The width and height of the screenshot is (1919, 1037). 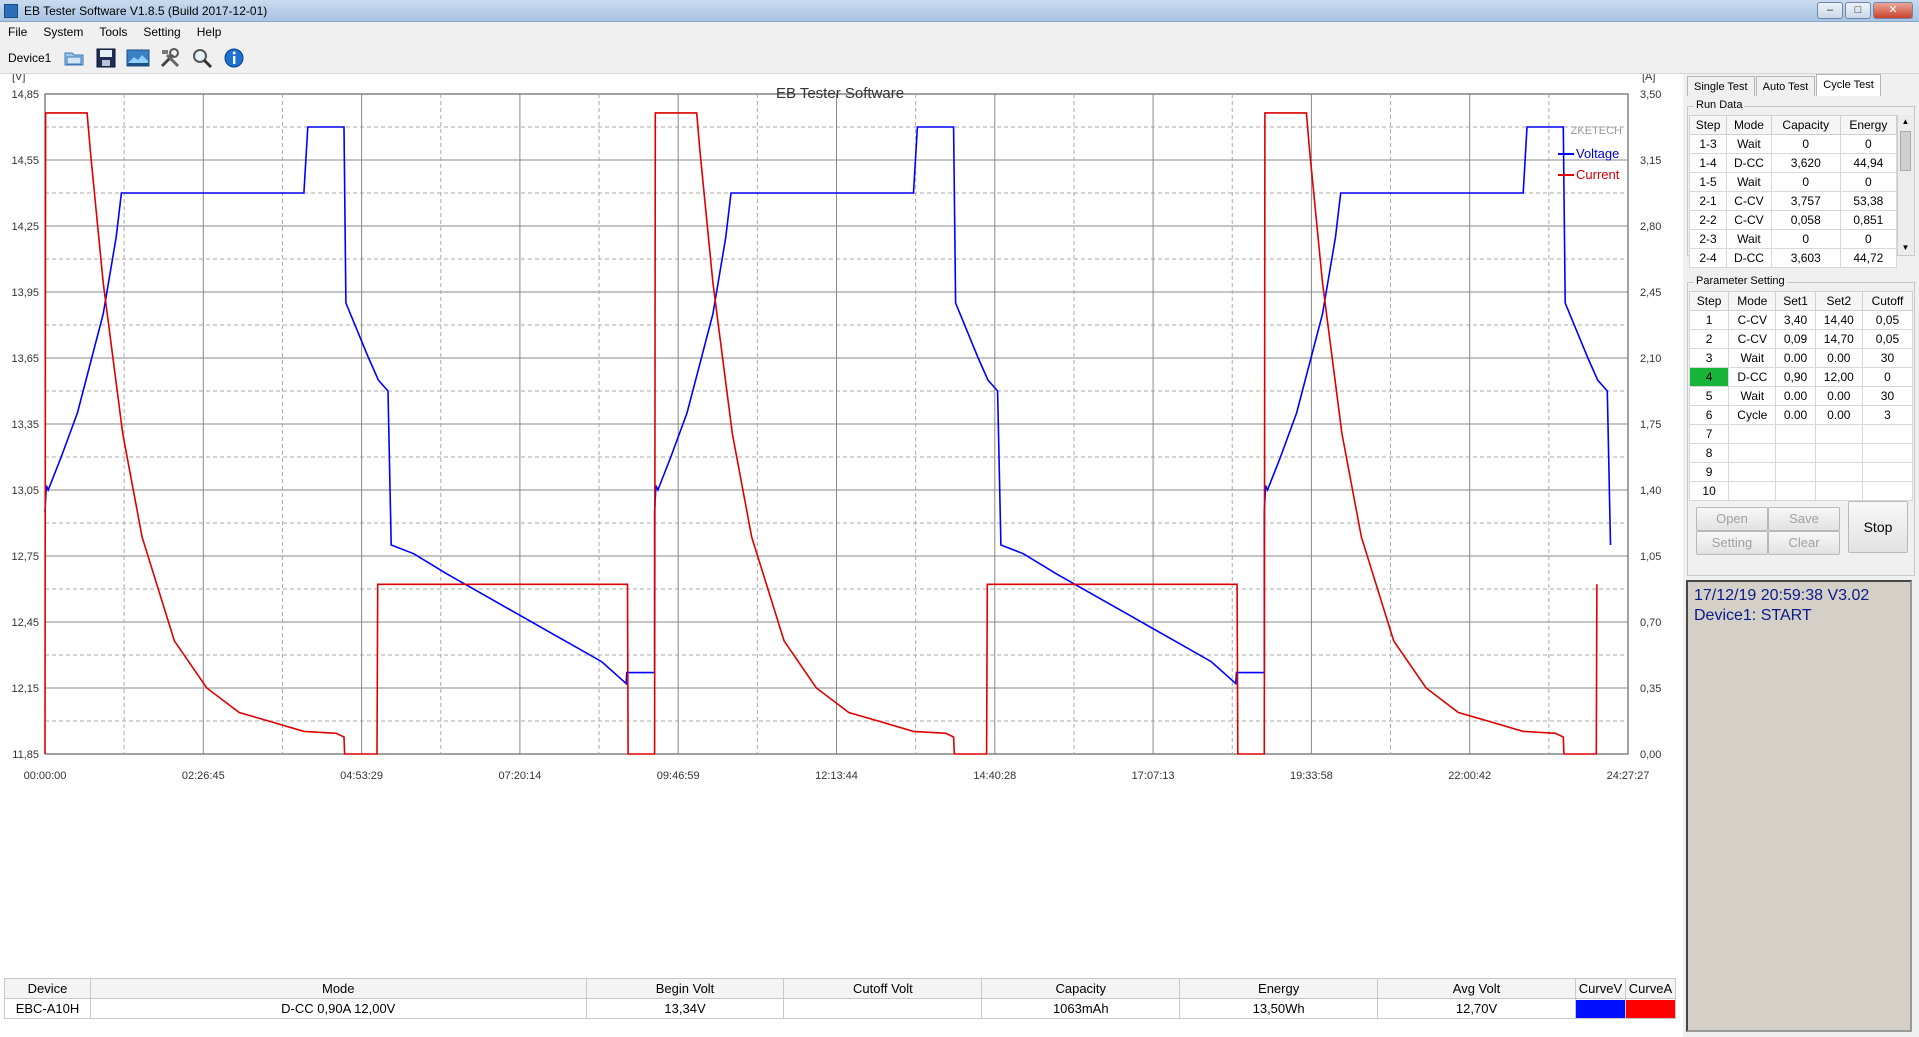 I want to click on table-row: 7, so click(x=1801, y=434).